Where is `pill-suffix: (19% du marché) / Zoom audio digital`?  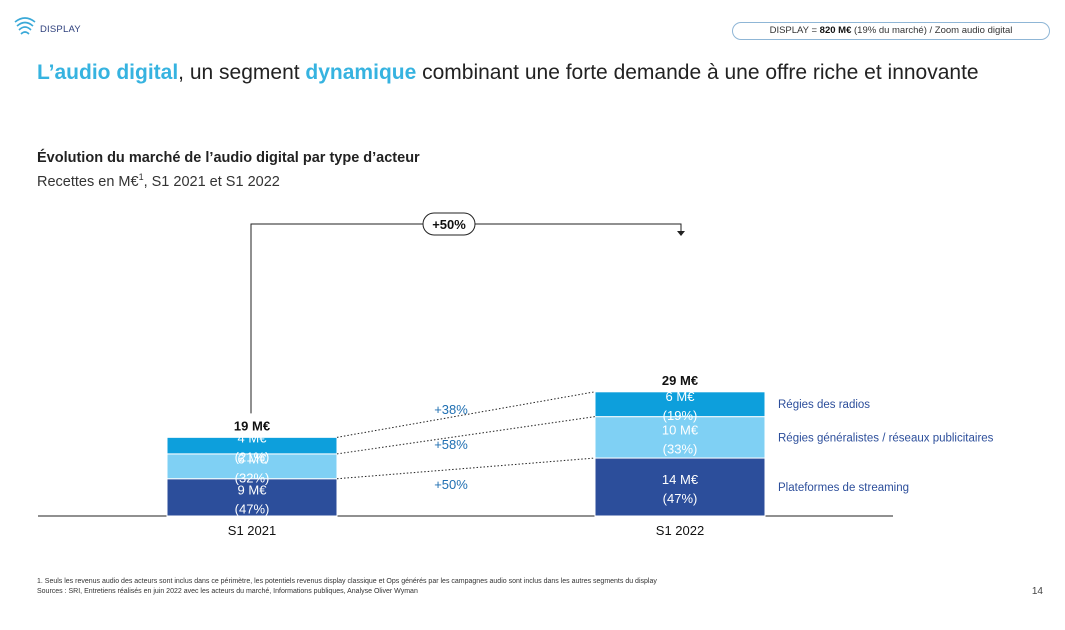 pill-suffix: (19% du marché) / Zoom audio digital is located at coordinates (932, 30).